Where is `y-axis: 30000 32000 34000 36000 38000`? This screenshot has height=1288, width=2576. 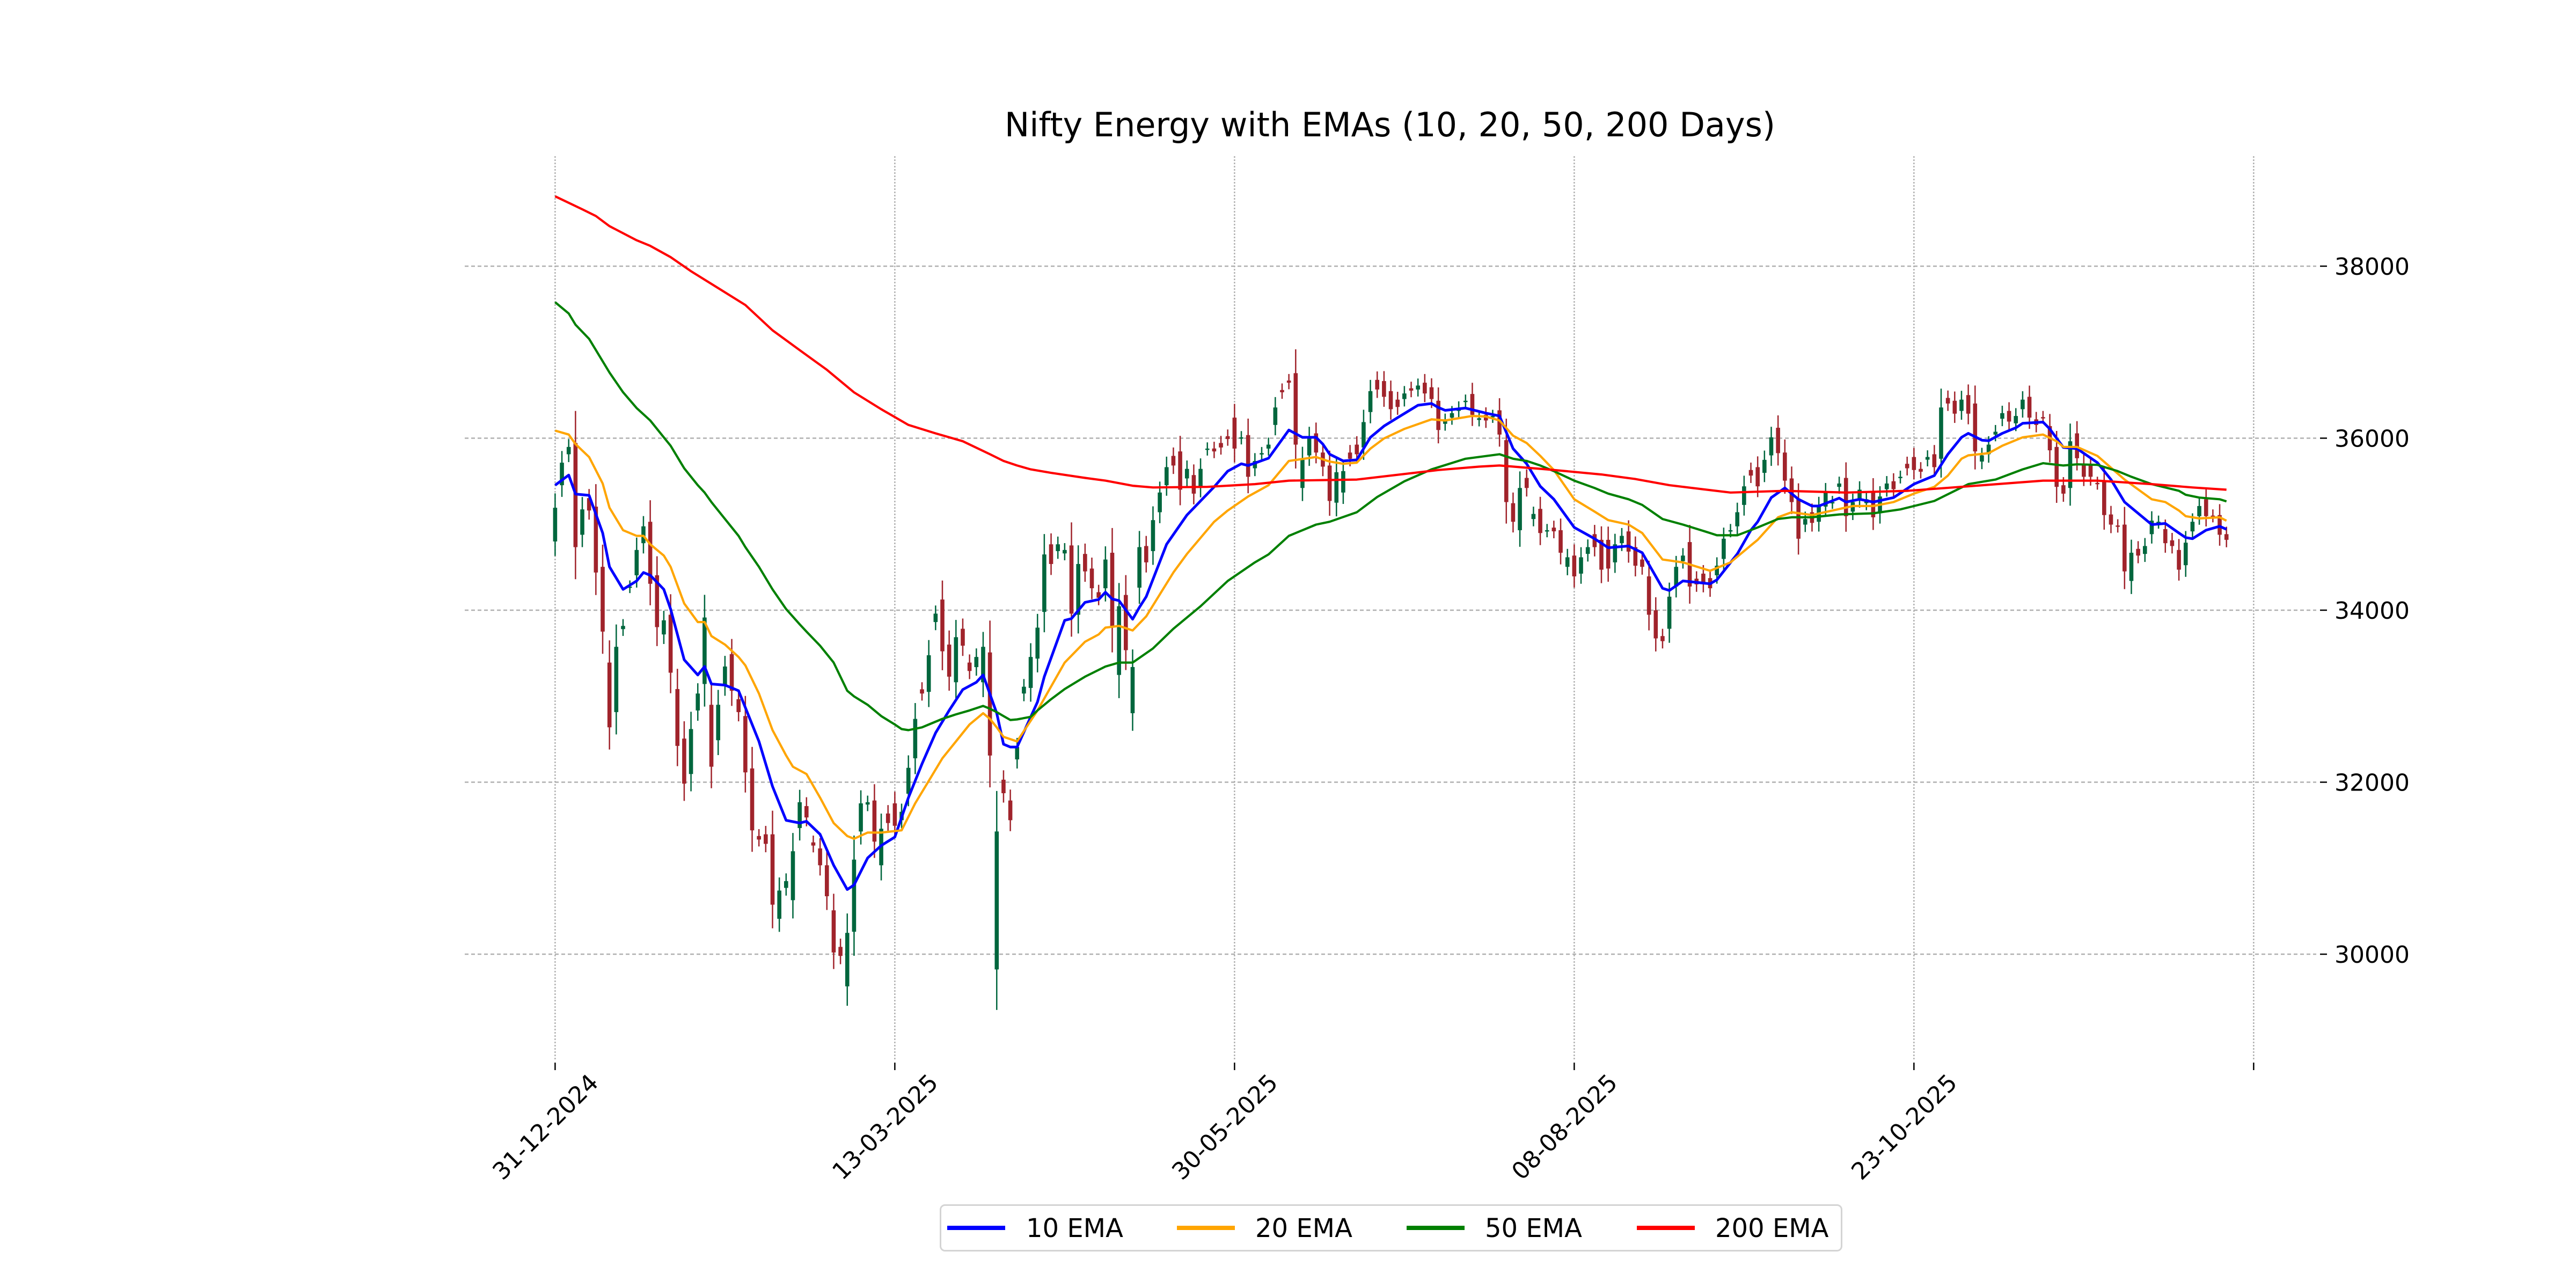
y-axis: 30000 32000 34000 36000 38000 is located at coordinates (2365, 611).